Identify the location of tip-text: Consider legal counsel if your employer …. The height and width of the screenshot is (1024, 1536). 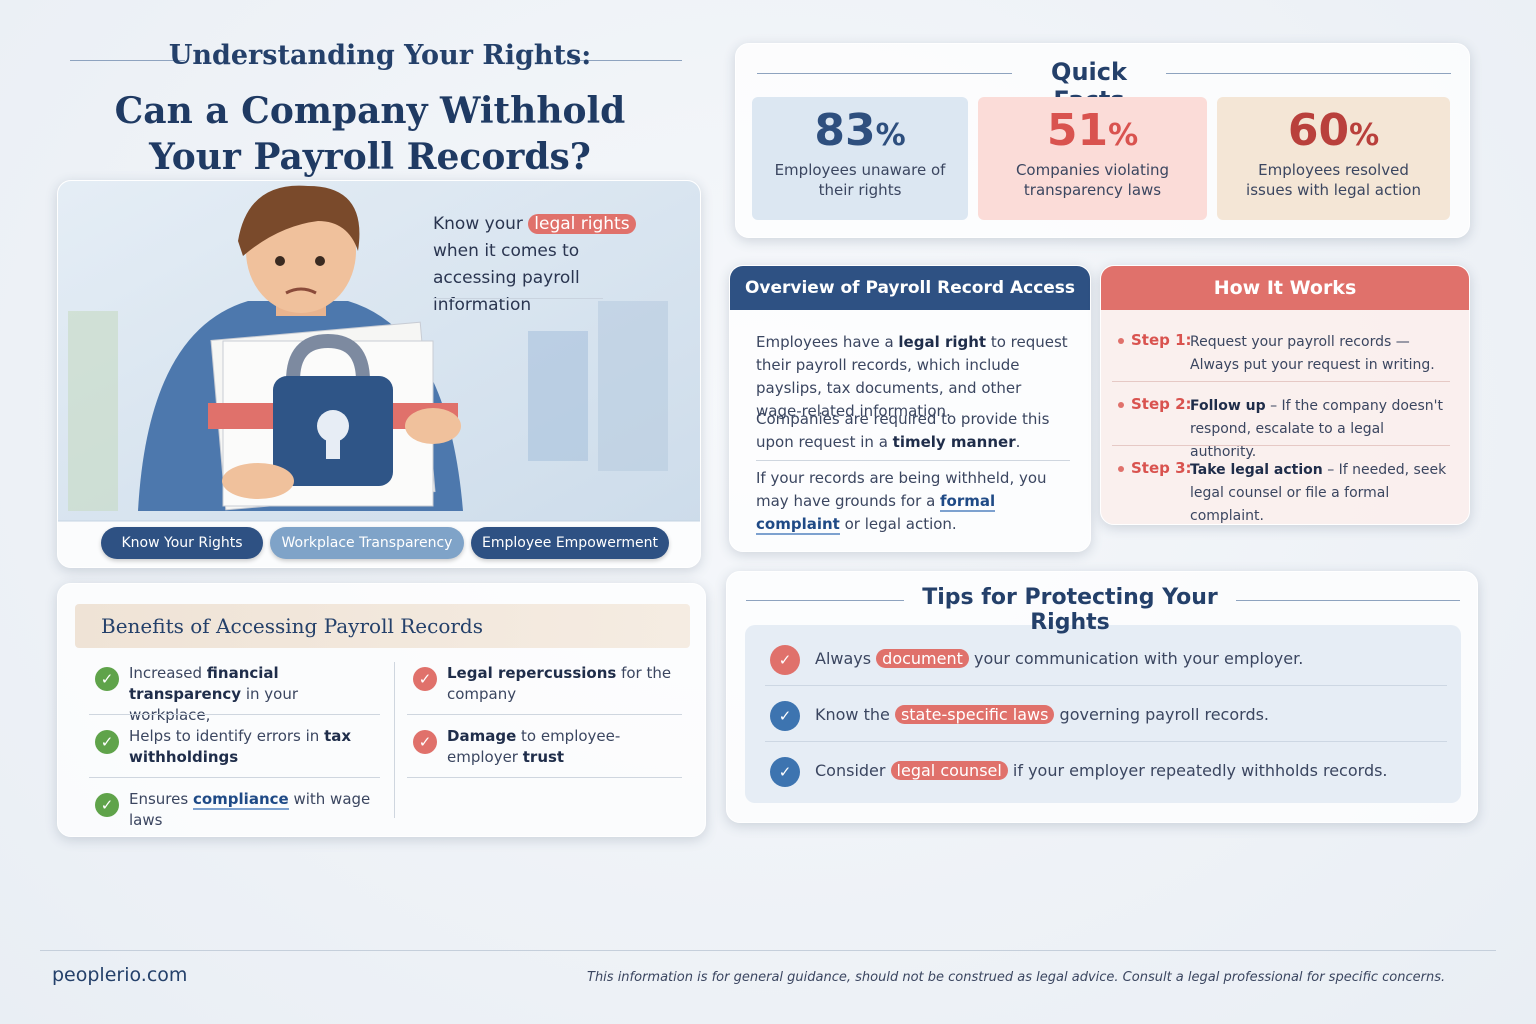
(1125, 770).